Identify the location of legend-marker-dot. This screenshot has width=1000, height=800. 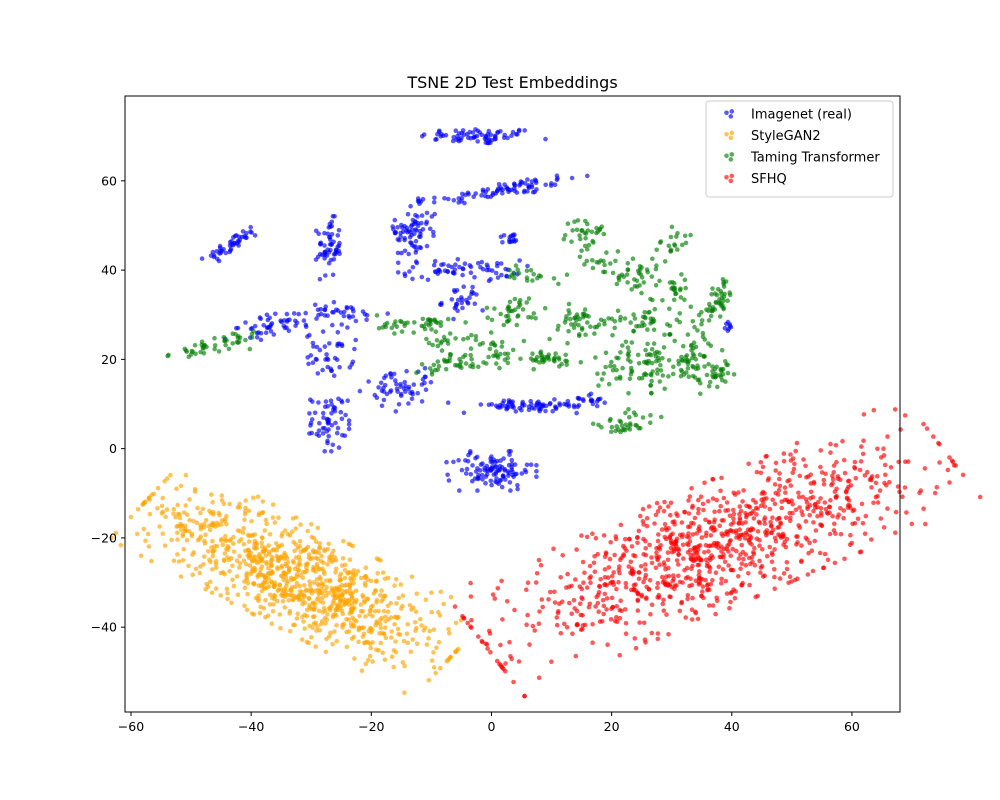
(731, 181).